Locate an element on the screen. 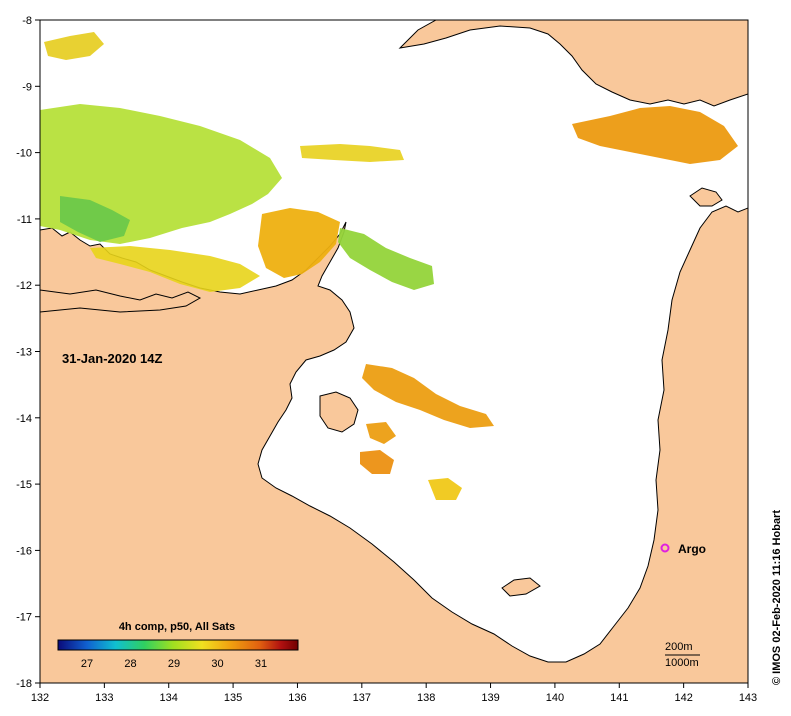 The width and height of the screenshot is (791, 716). land-wellesley-island is located at coordinates (521, 587).